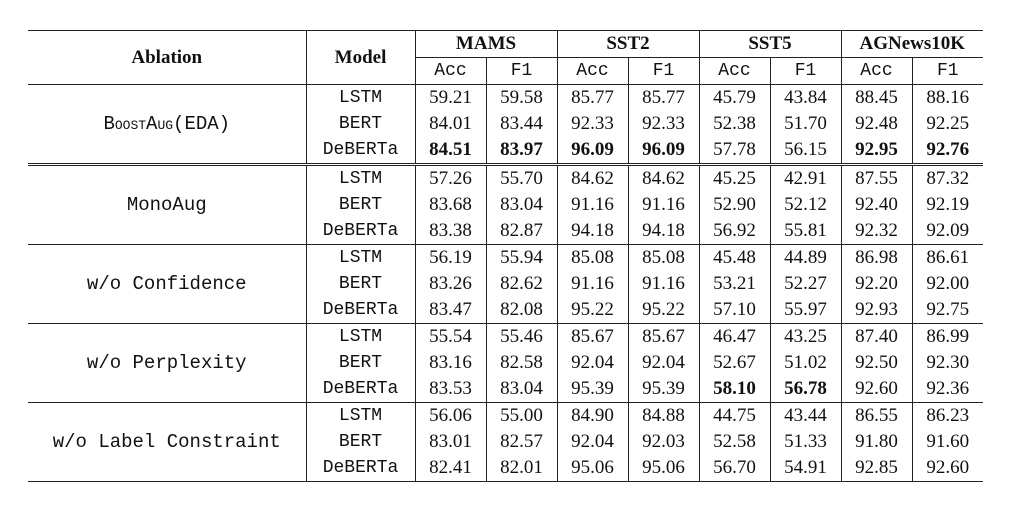 This screenshot has height=515, width=1009. Describe the element at coordinates (450, 205) in the screenshot. I see `metric-value: 83.68` at that location.